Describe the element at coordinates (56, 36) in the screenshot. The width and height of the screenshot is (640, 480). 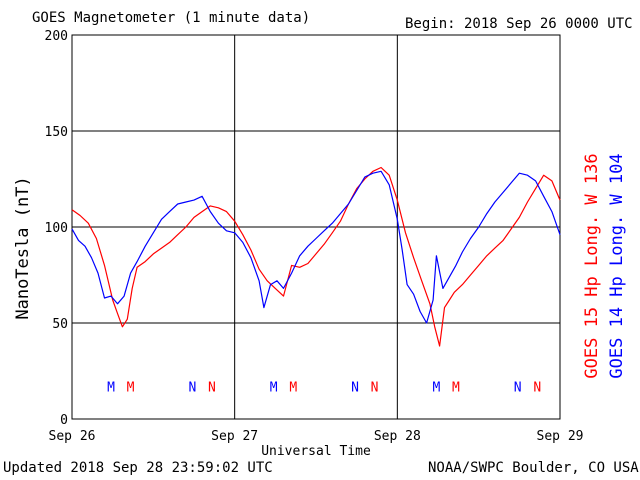
I see `y-tick-label: 200` at that location.